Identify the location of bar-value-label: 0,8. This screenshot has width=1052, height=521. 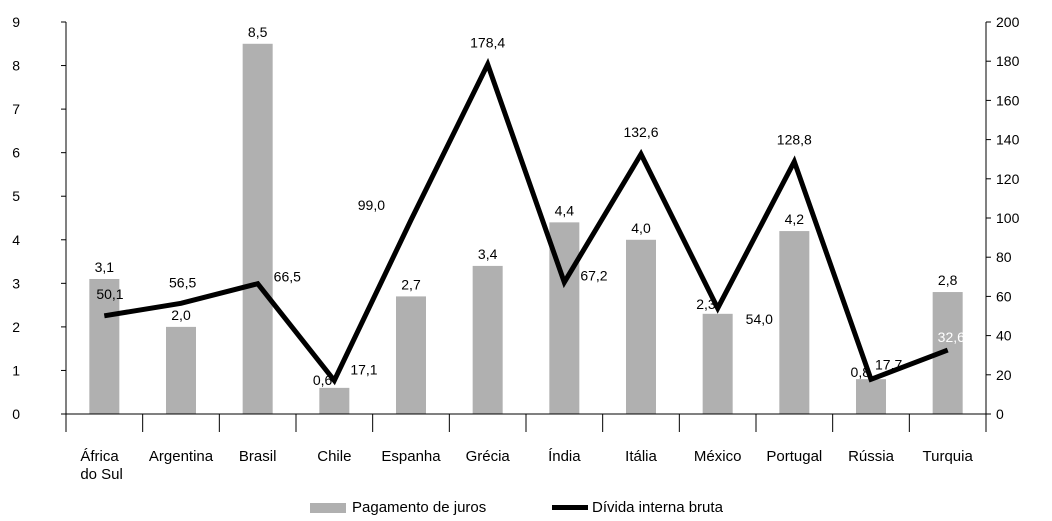
(861, 372).